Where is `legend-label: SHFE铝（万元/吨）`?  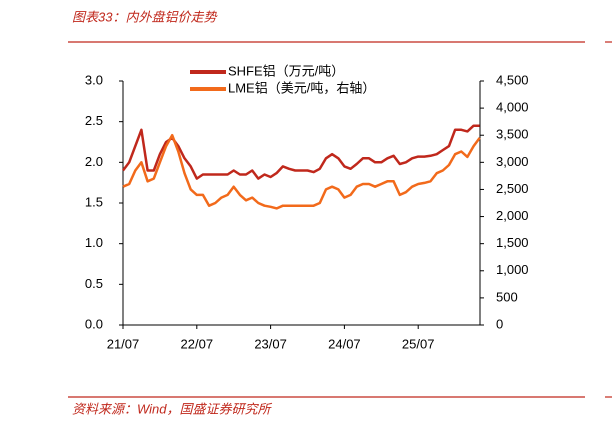
legend-label: SHFE铝（万元/吨） is located at coordinates (286, 70).